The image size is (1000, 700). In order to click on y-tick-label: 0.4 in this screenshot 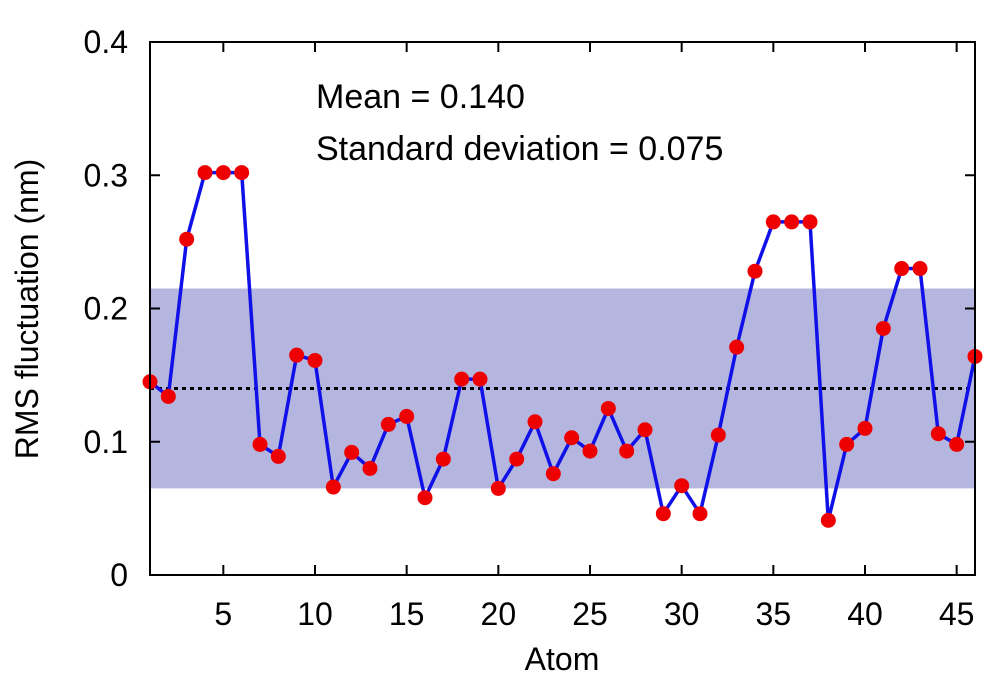, I will do `click(106, 42)`.